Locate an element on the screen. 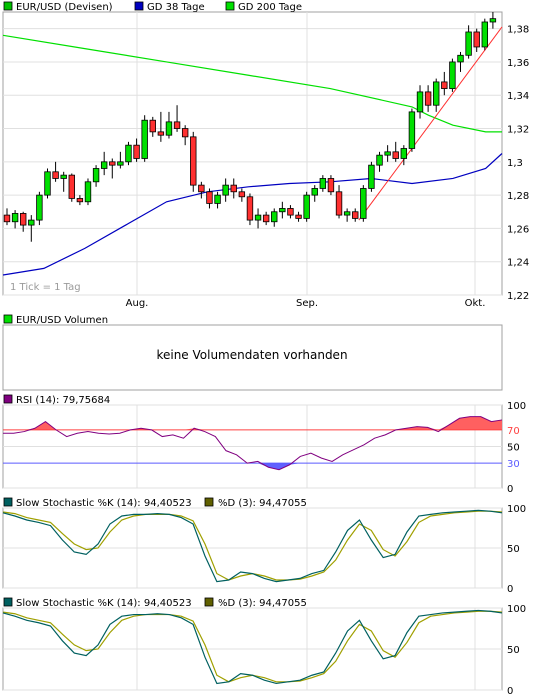 The height and width of the screenshot is (698, 545). price-y-tick-label: 1,26 is located at coordinates (518, 229).